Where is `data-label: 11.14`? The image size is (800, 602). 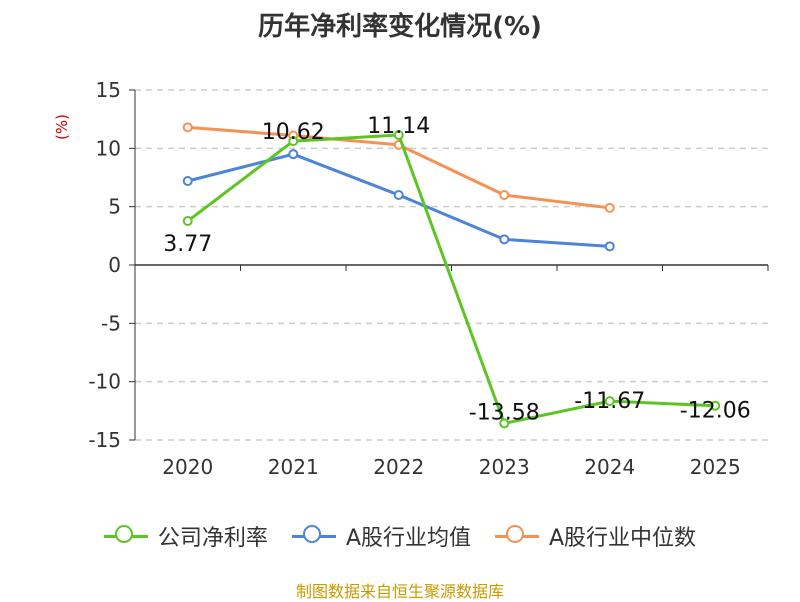 data-label: 11.14 is located at coordinates (398, 126).